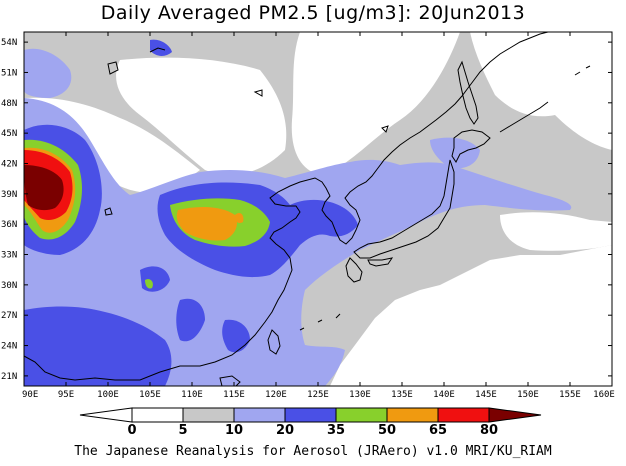  Describe the element at coordinates (9, 377) in the screenshot. I see `lat-tick-label: 21N` at that location.